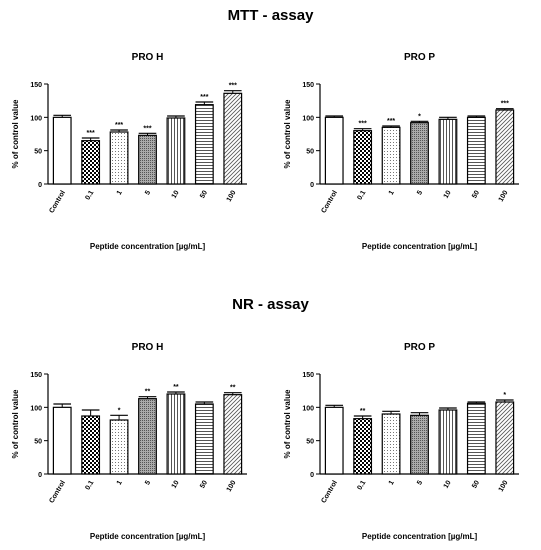 This screenshot has height=550, width=541. What do you see at coordinates (148, 347) in the screenshot?
I see `panel2-title: PRO H` at bounding box center [148, 347].